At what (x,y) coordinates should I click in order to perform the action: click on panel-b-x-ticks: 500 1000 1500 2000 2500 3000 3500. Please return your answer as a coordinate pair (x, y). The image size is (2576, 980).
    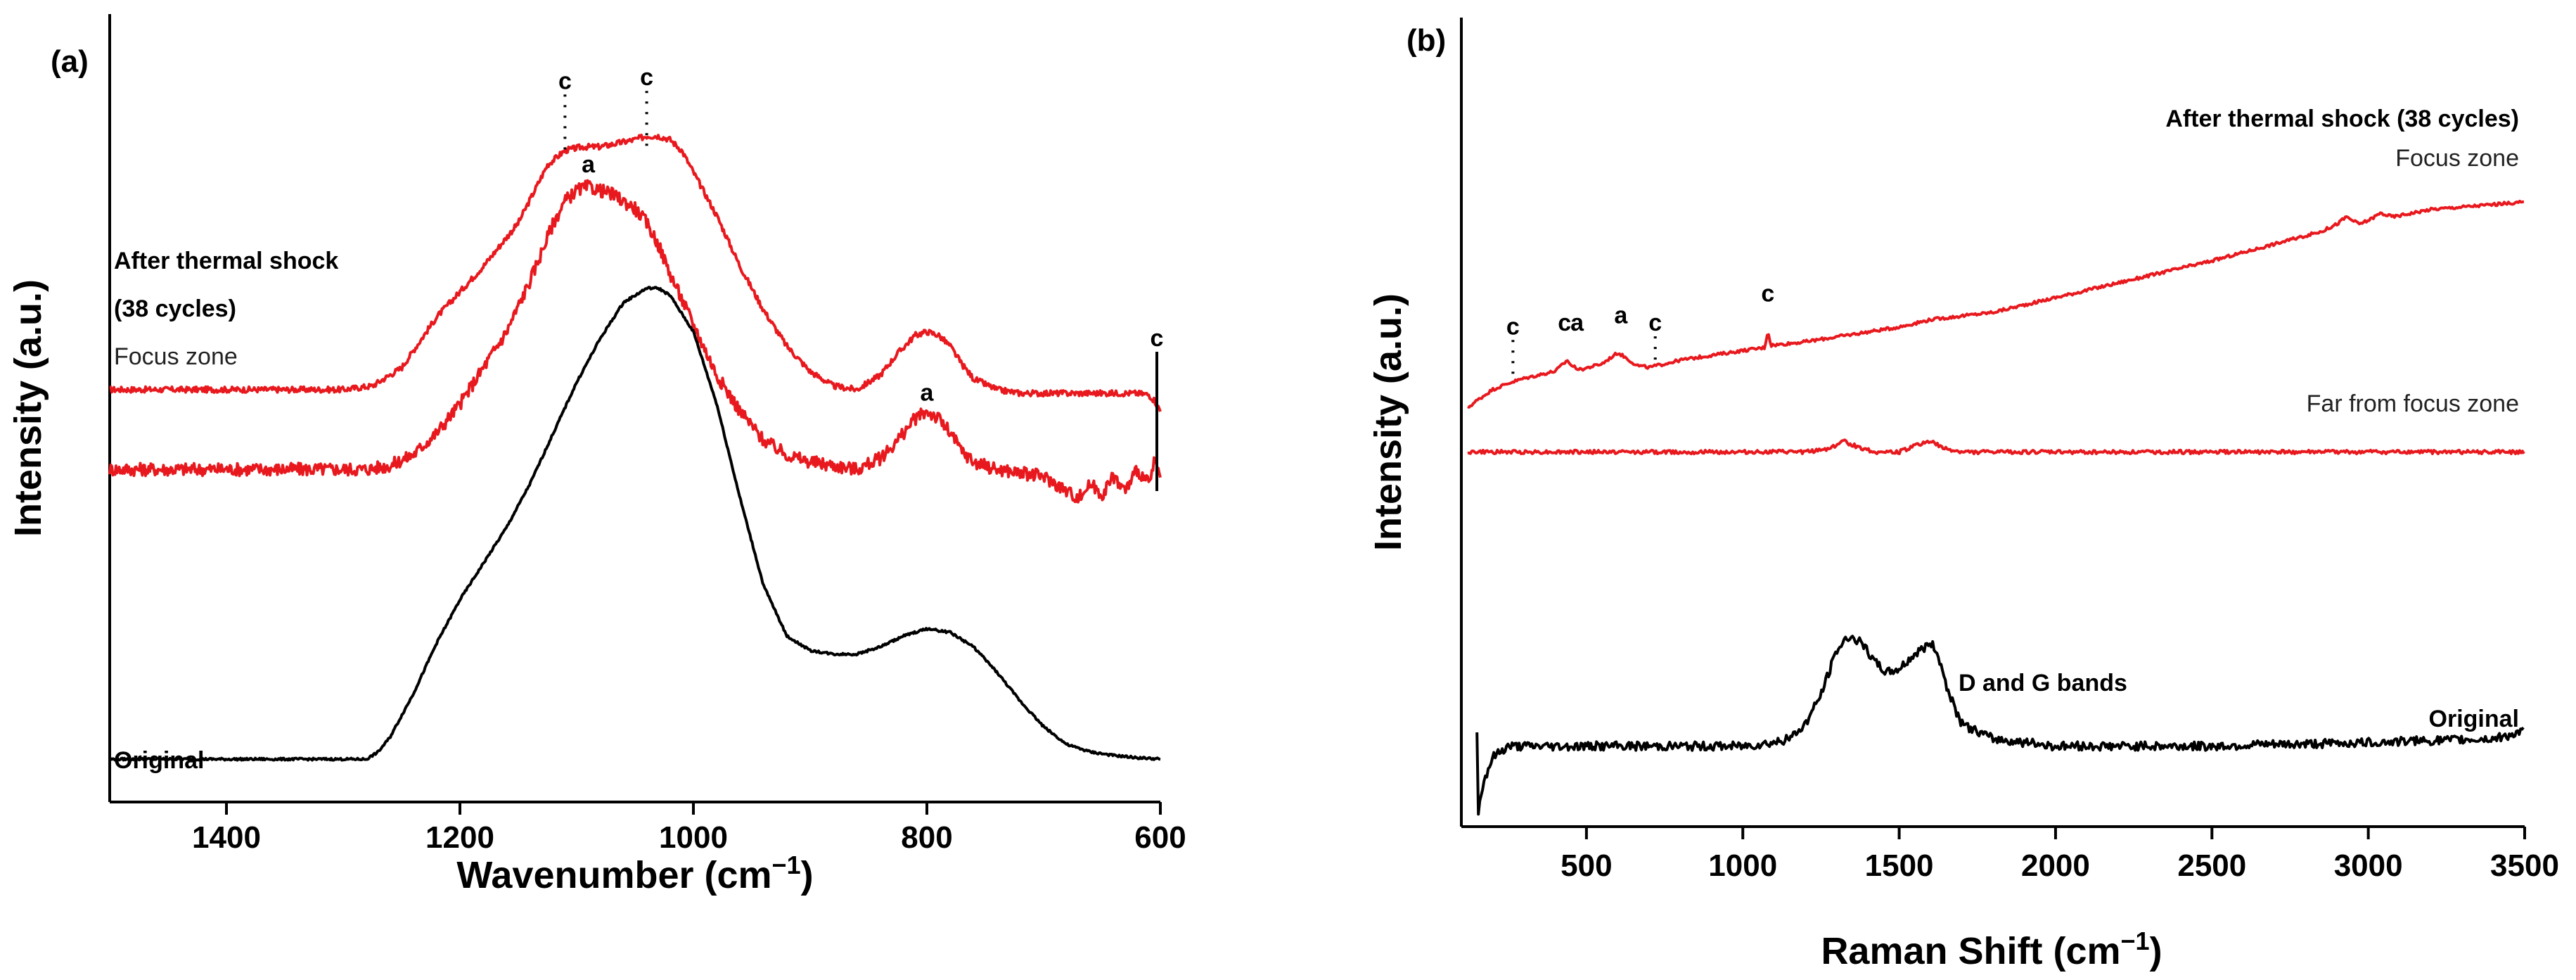
    Looking at the image, I should click on (2060, 855).